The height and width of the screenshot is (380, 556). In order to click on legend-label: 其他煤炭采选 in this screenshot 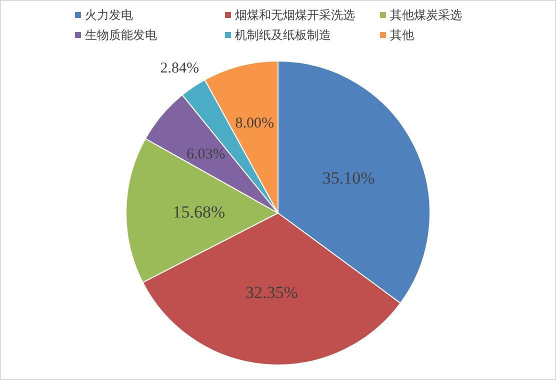, I will do `click(426, 15)`.